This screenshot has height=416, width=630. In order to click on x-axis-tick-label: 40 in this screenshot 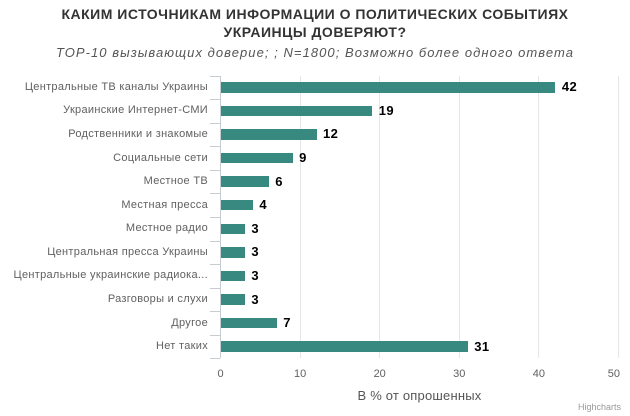, I will do `click(539, 373)`.